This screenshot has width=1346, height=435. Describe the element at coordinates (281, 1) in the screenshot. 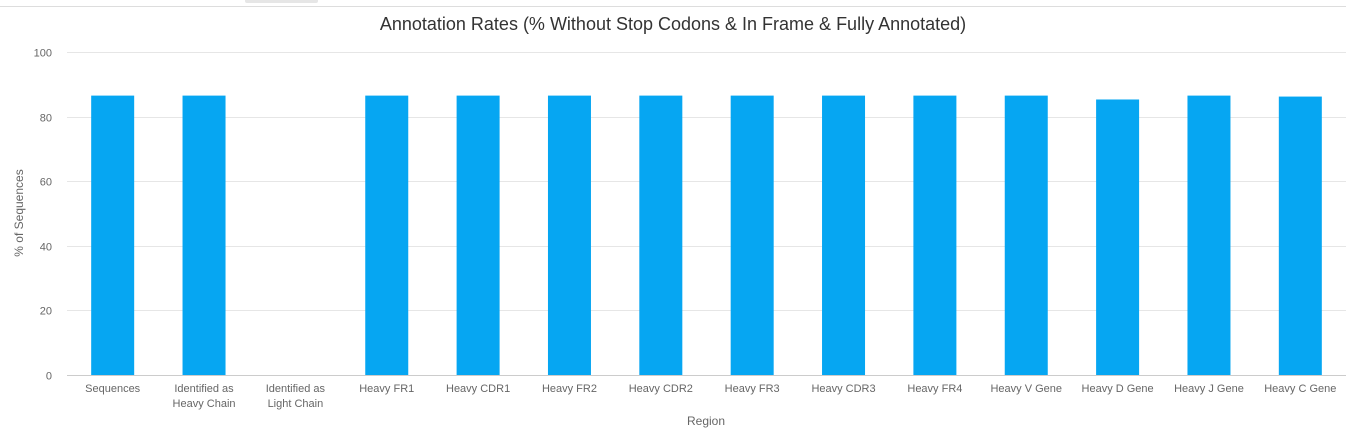

I see `top-tab-indicator` at that location.